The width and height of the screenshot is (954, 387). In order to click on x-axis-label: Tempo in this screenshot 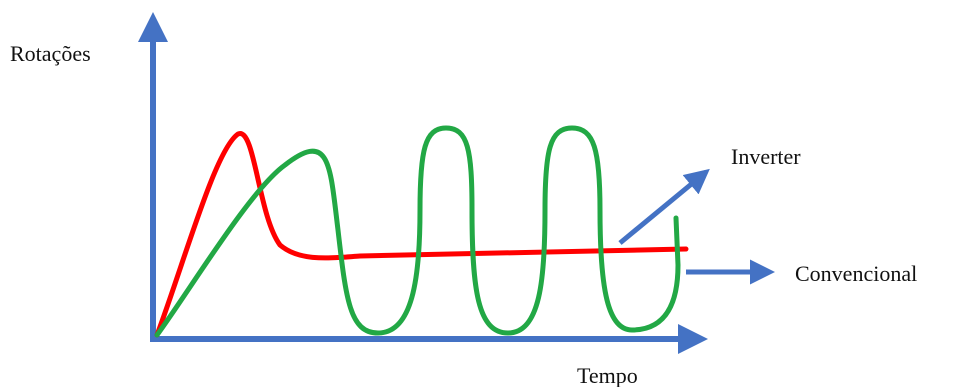, I will do `click(607, 375)`.